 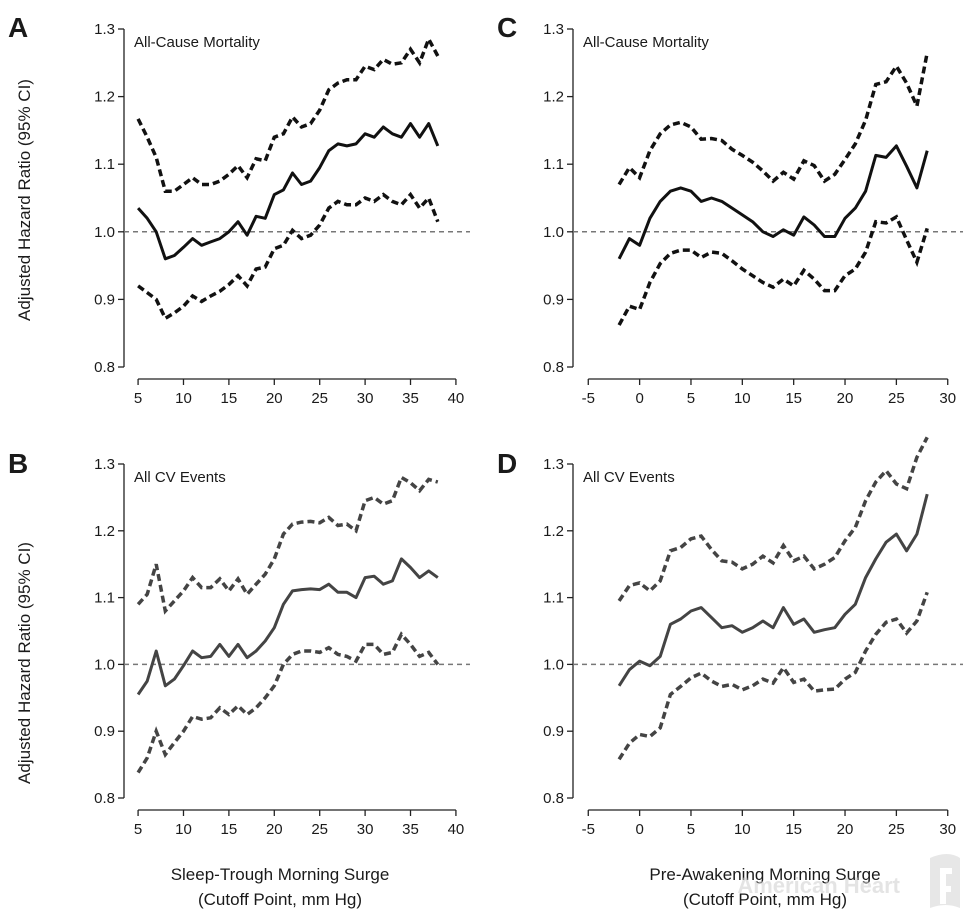 I want to click on y-tick-label-d: 1.1, so click(x=553, y=598).